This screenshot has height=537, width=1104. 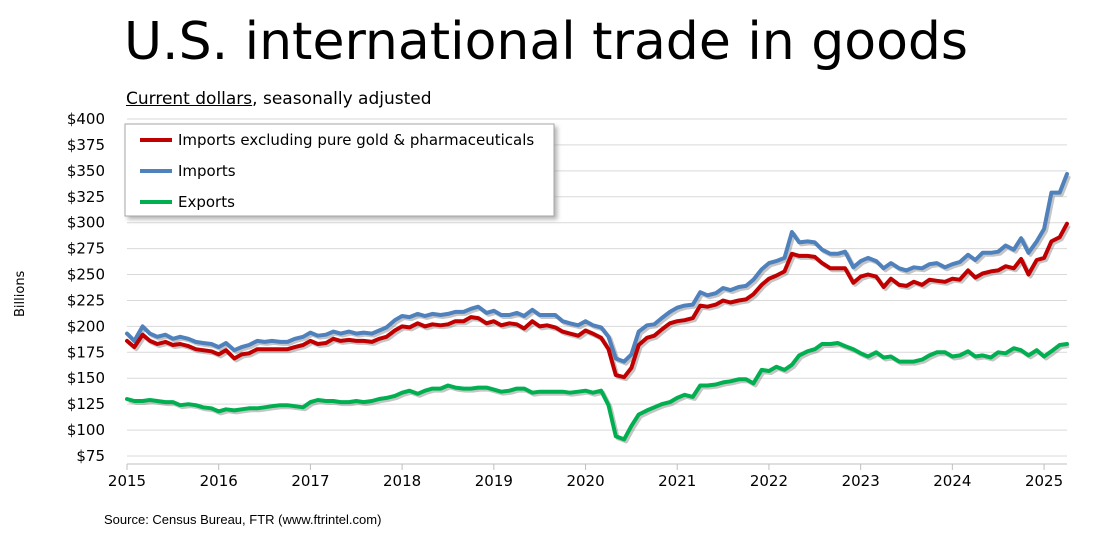 I want to click on y-tick-label: $150, so click(x=86, y=378).